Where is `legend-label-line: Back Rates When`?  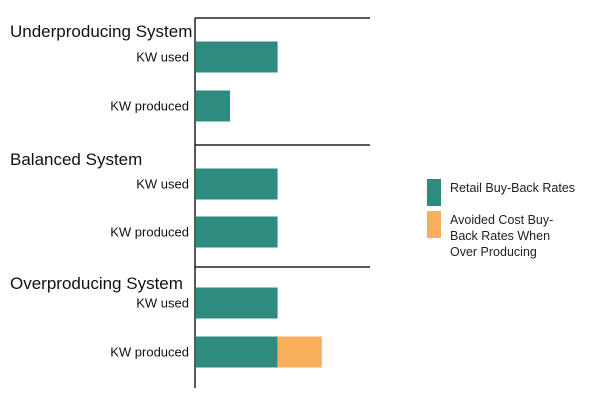 legend-label-line: Back Rates When is located at coordinates (500, 236).